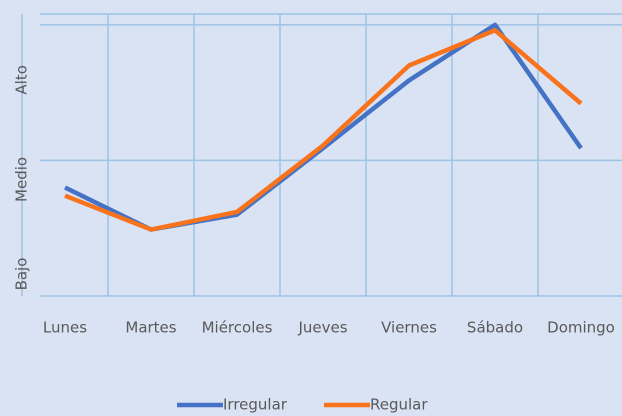 Image resolution: width=622 pixels, height=416 pixels. What do you see at coordinates (237, 328) in the screenshot?
I see `x-tick-label: Miércoles` at bounding box center [237, 328].